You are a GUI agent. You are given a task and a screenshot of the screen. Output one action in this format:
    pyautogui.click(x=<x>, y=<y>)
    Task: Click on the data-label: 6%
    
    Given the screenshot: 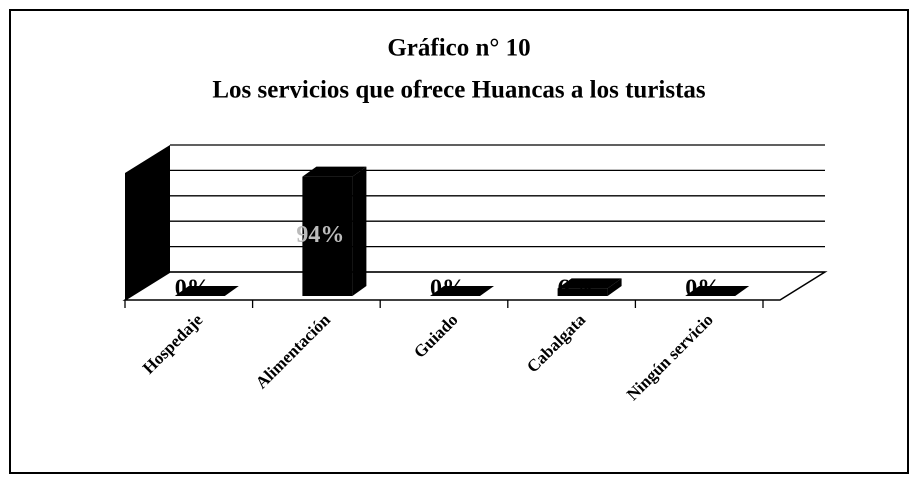 What is the action you would take?
    pyautogui.click(x=576, y=289)
    